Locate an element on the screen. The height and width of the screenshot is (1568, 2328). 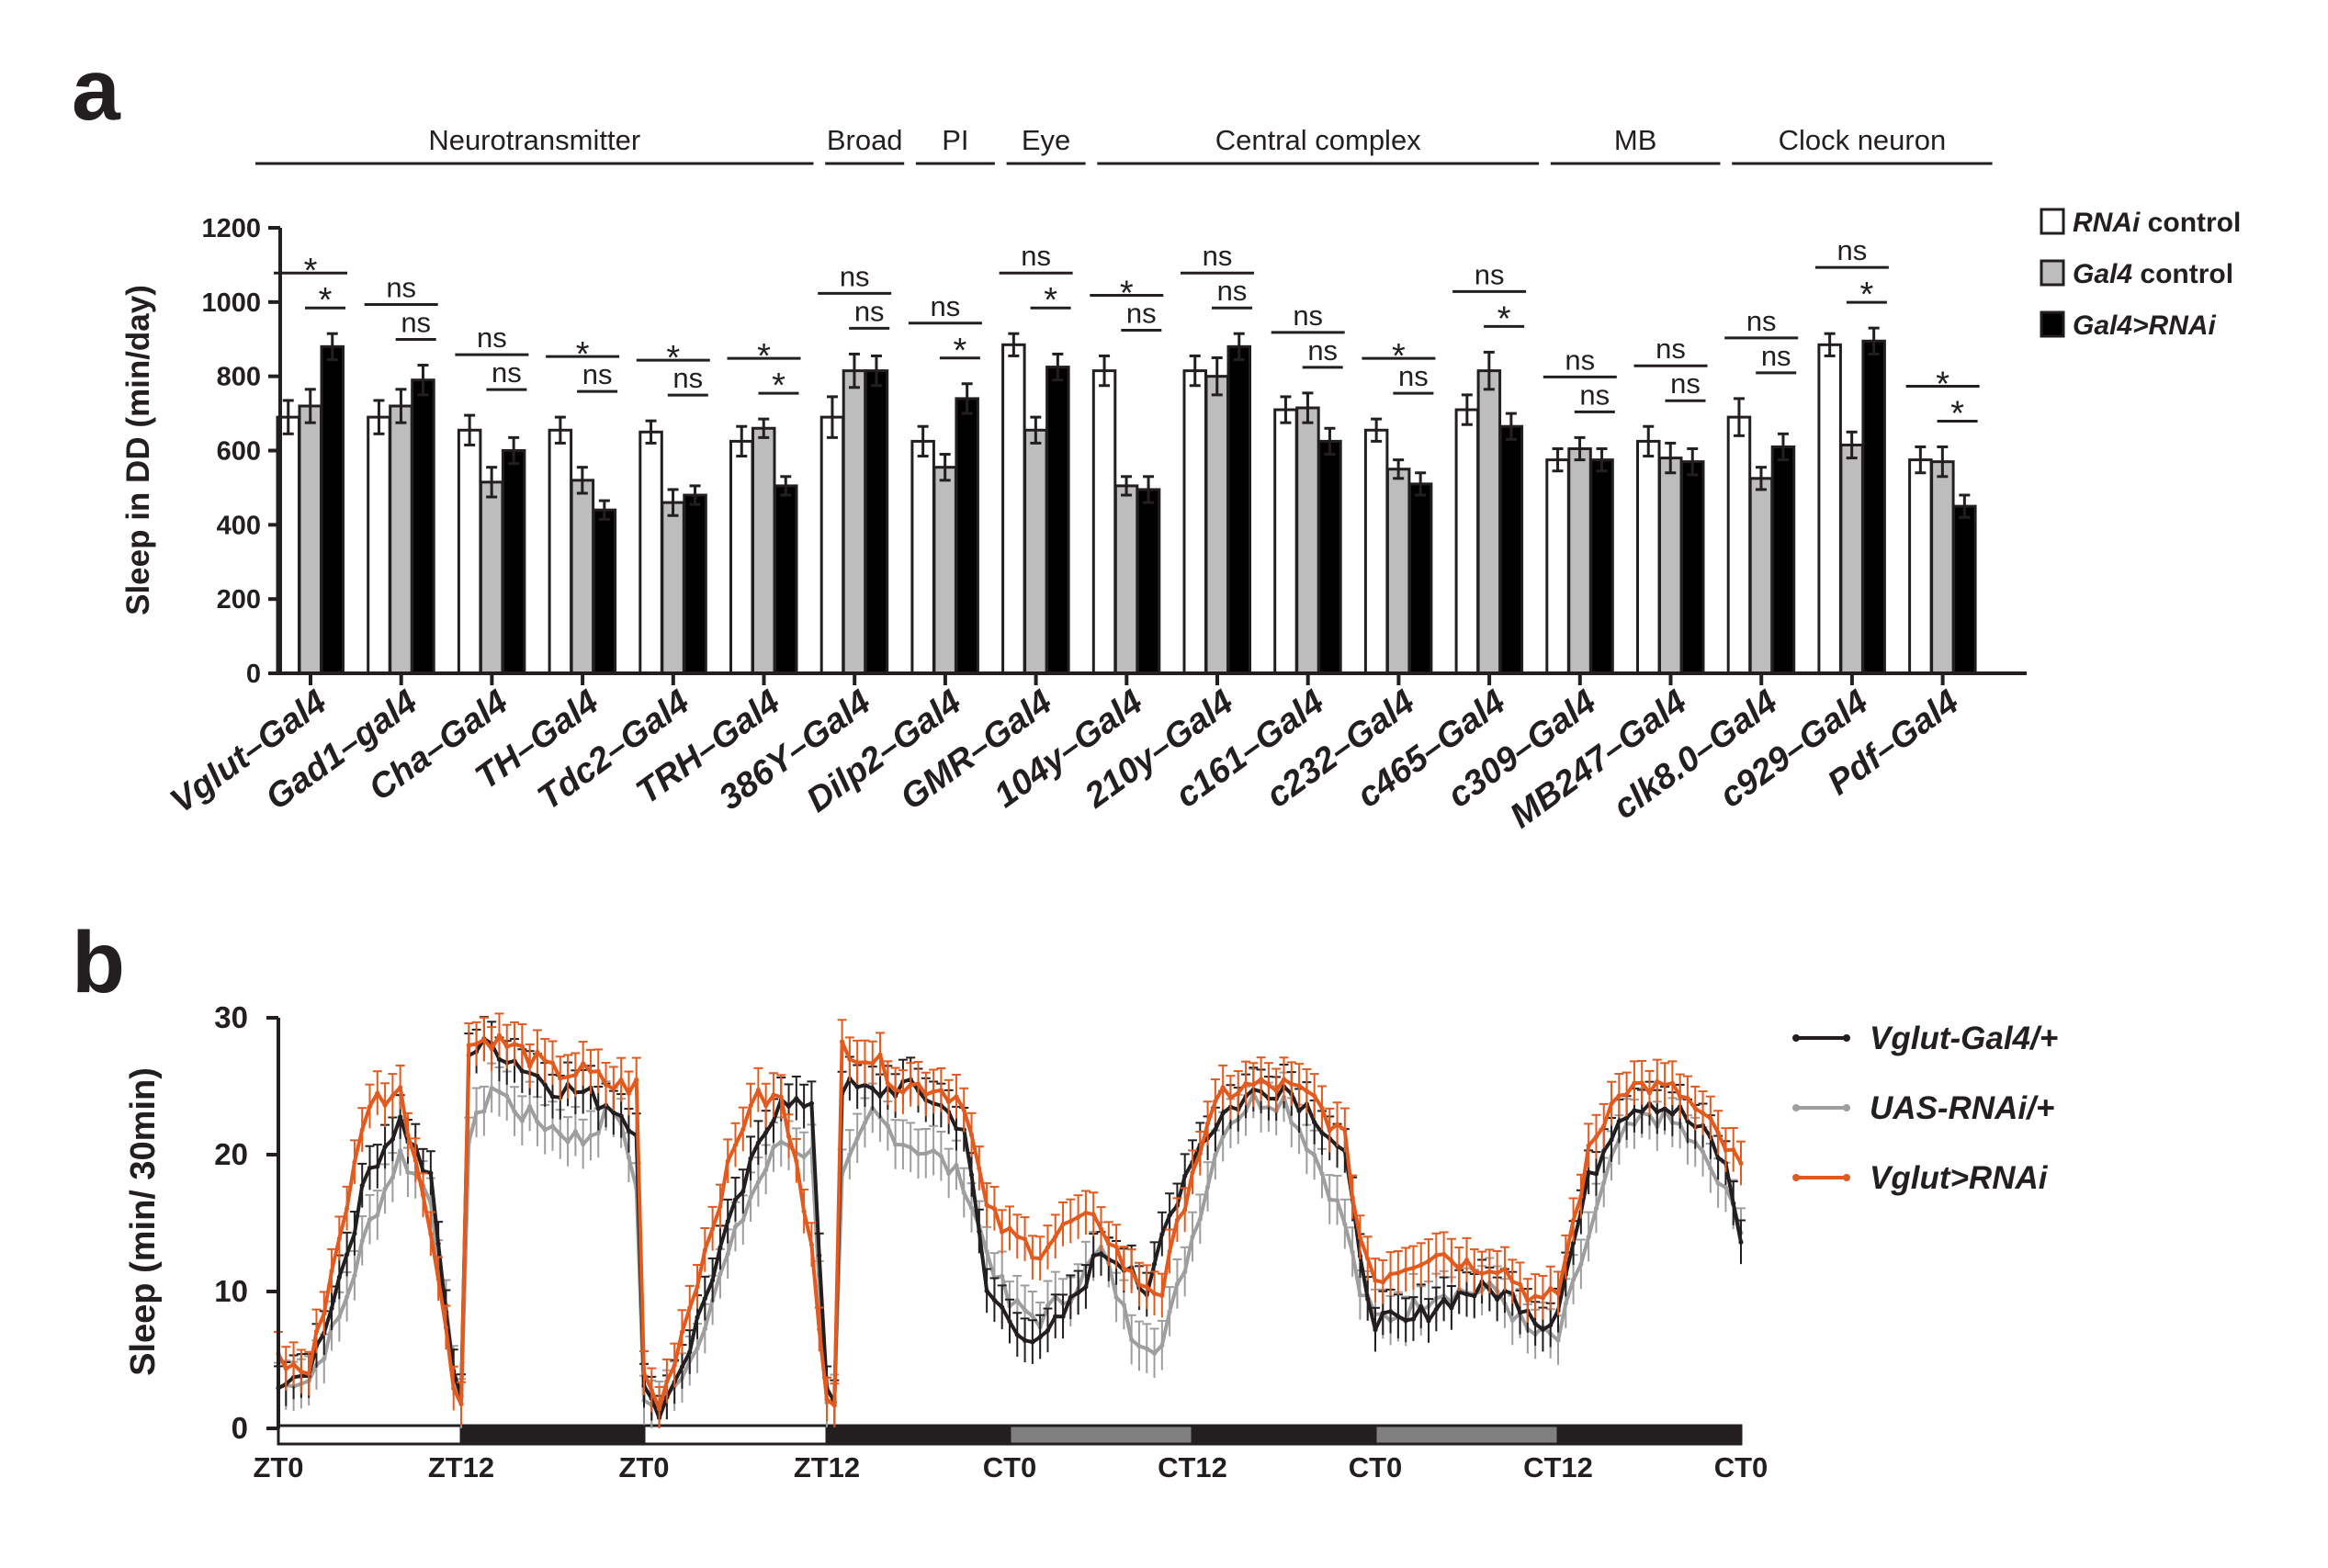
legend-label: UAS-RNAi/+ is located at coordinates (1962, 1108).